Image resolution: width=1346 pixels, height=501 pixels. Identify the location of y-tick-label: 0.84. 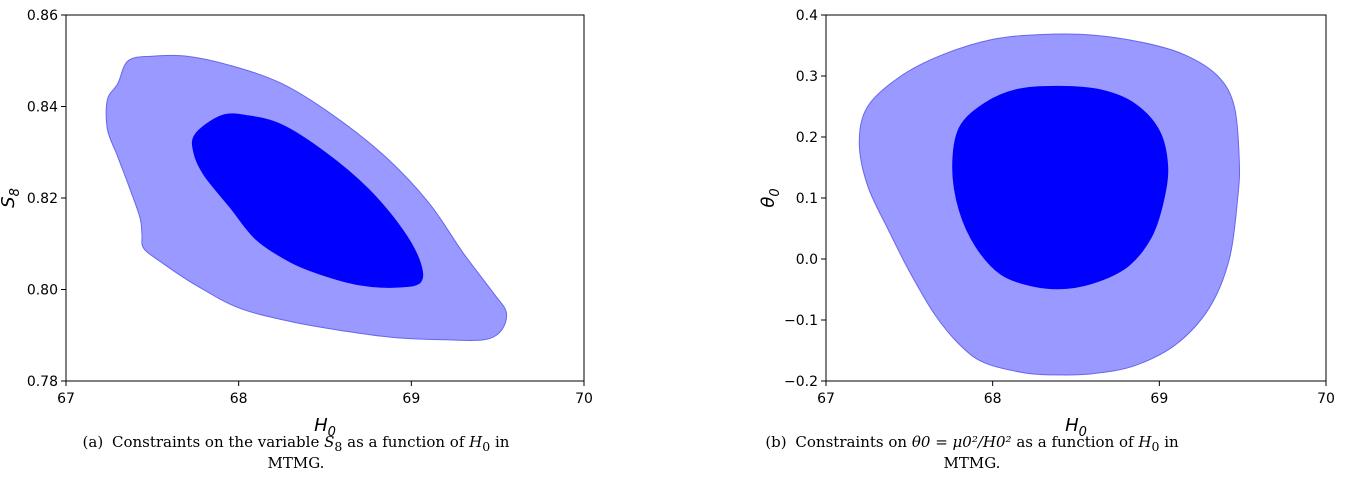
(42, 108).